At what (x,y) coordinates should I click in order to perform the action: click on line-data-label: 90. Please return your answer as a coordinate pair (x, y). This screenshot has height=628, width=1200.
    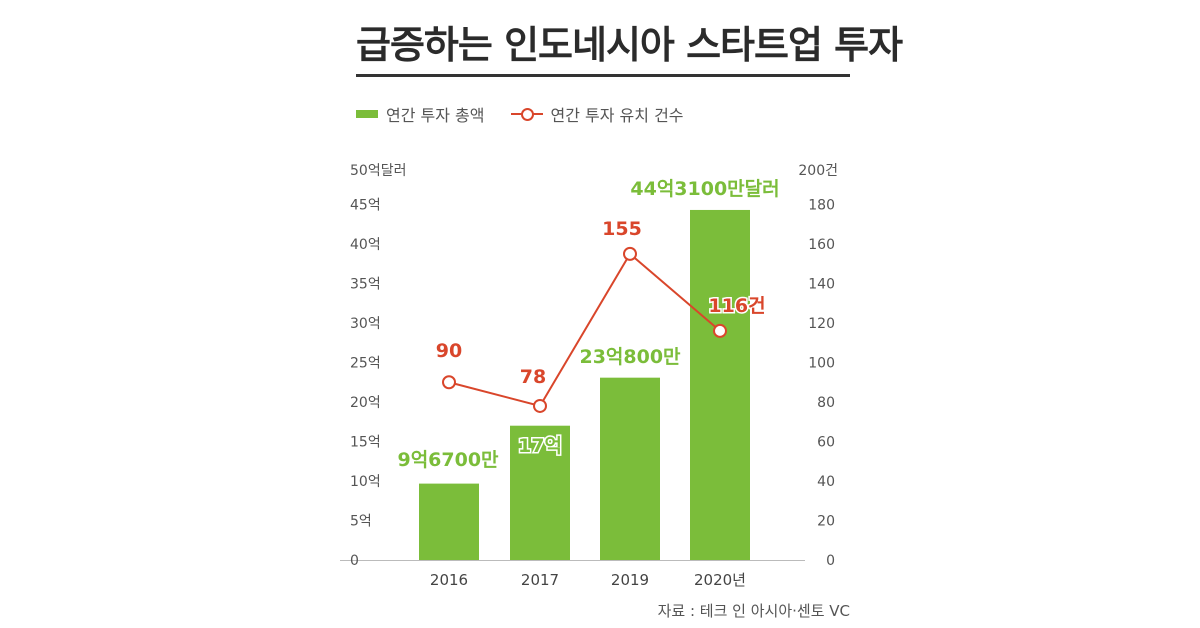
    Looking at the image, I should click on (449, 351).